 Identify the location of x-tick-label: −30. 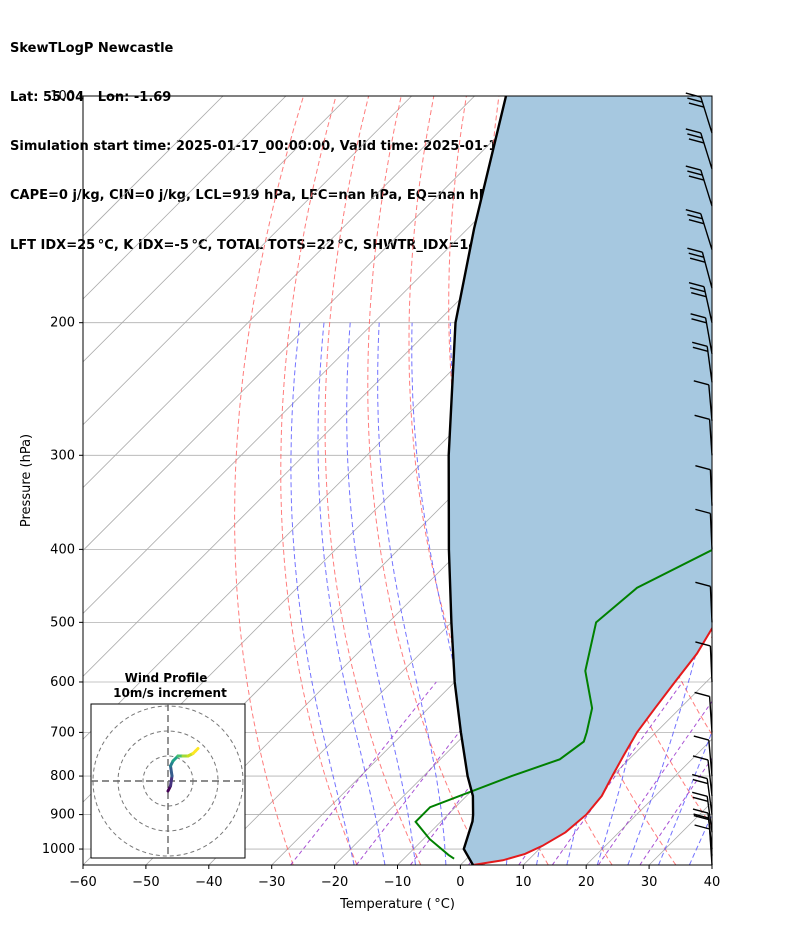
(271, 882).